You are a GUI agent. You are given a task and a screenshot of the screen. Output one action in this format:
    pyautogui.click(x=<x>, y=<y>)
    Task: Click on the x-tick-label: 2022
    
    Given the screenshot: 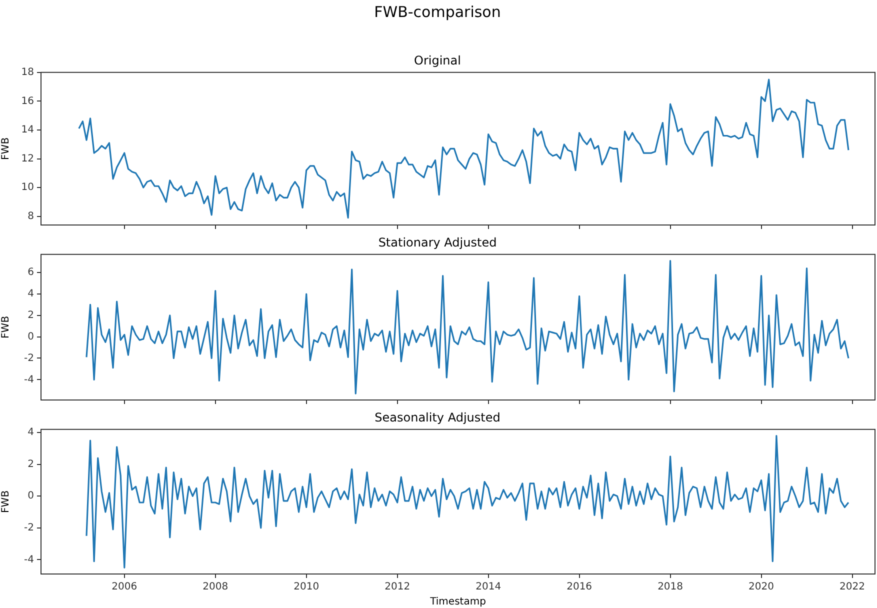 What is the action you would take?
    pyautogui.click(x=852, y=587)
    